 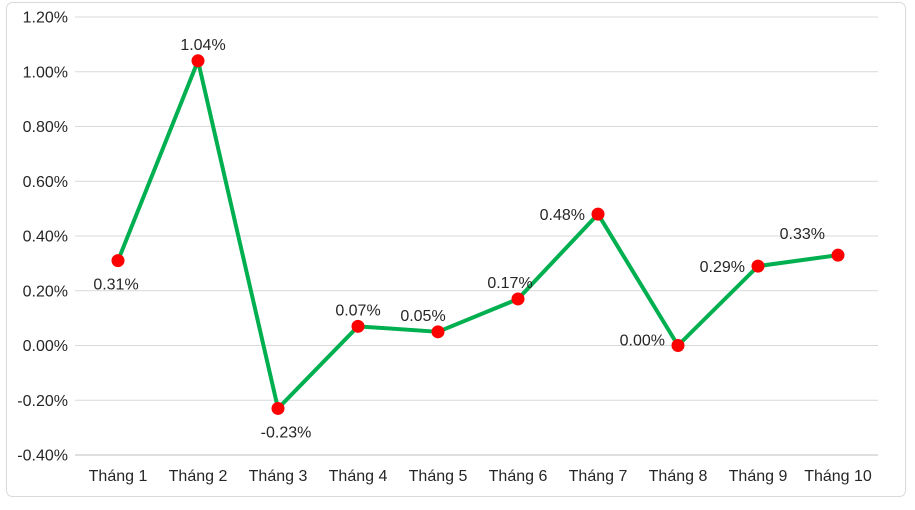 What do you see at coordinates (357, 310) in the screenshot?
I see `data-label: 0.07%` at bounding box center [357, 310].